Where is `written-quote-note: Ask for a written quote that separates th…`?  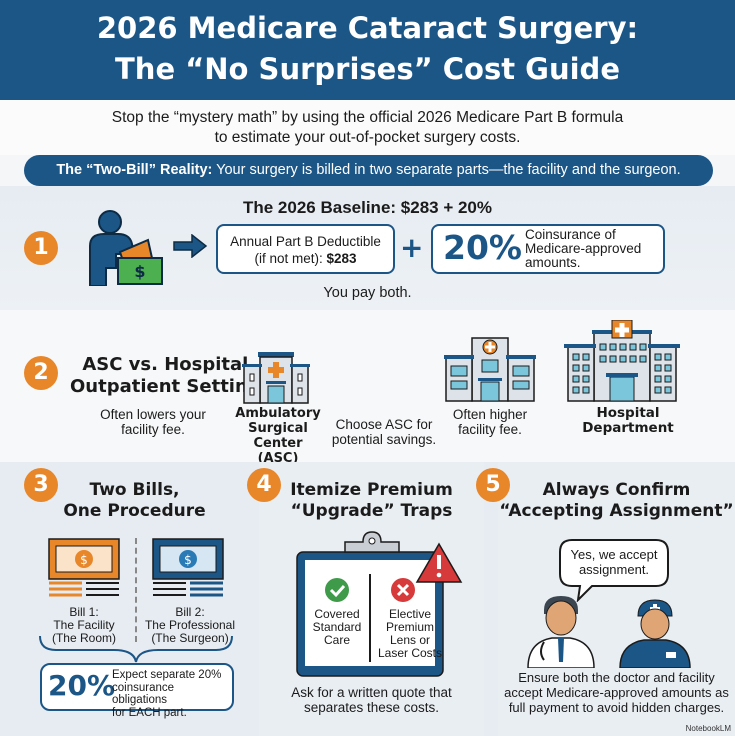
written-quote-note: Ask for a written quote that separates th… is located at coordinates (371, 700).